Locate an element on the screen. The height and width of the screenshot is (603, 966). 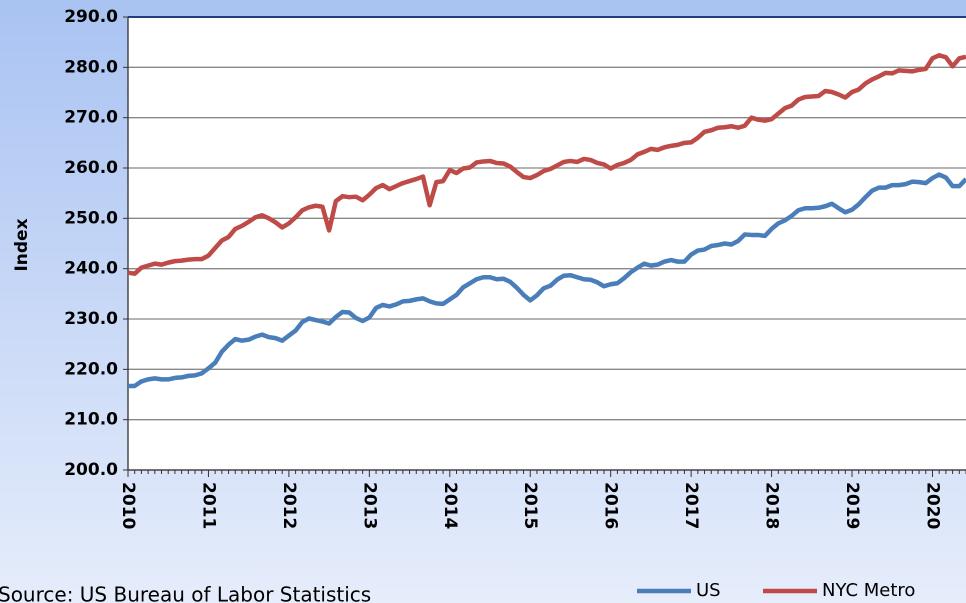
y-tick-label: 290.0 is located at coordinates (91, 17).